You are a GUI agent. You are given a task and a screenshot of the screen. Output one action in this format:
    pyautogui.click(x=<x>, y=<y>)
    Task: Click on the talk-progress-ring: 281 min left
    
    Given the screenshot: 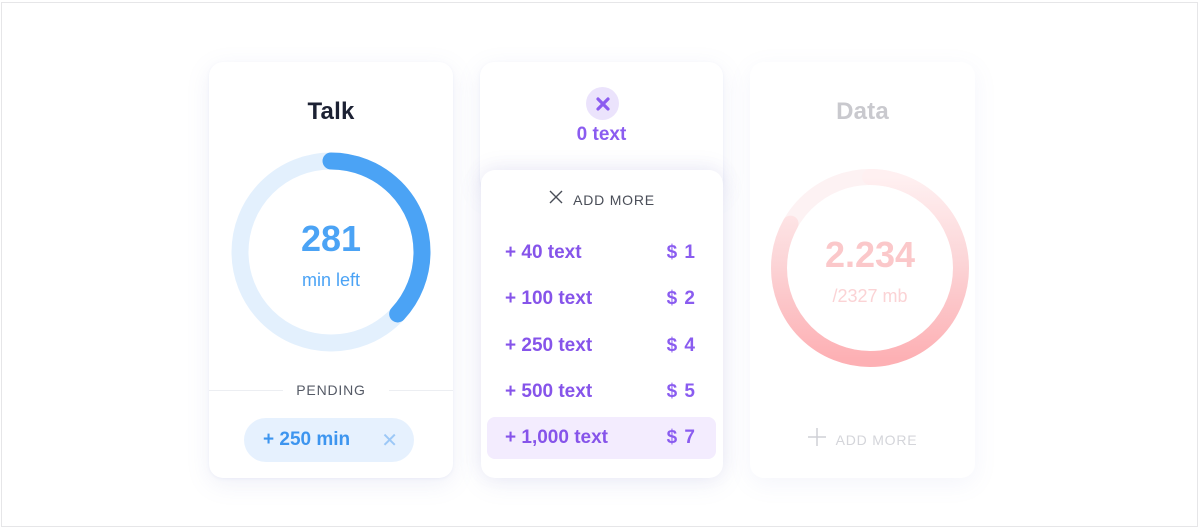 What is the action you would take?
    pyautogui.click(x=331, y=252)
    